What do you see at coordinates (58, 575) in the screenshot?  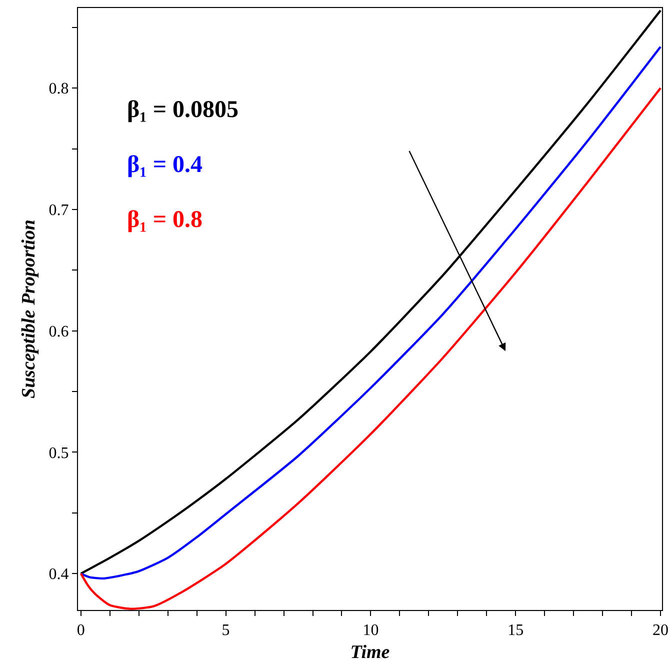 I see `y-tick-label: 0.4` at bounding box center [58, 575].